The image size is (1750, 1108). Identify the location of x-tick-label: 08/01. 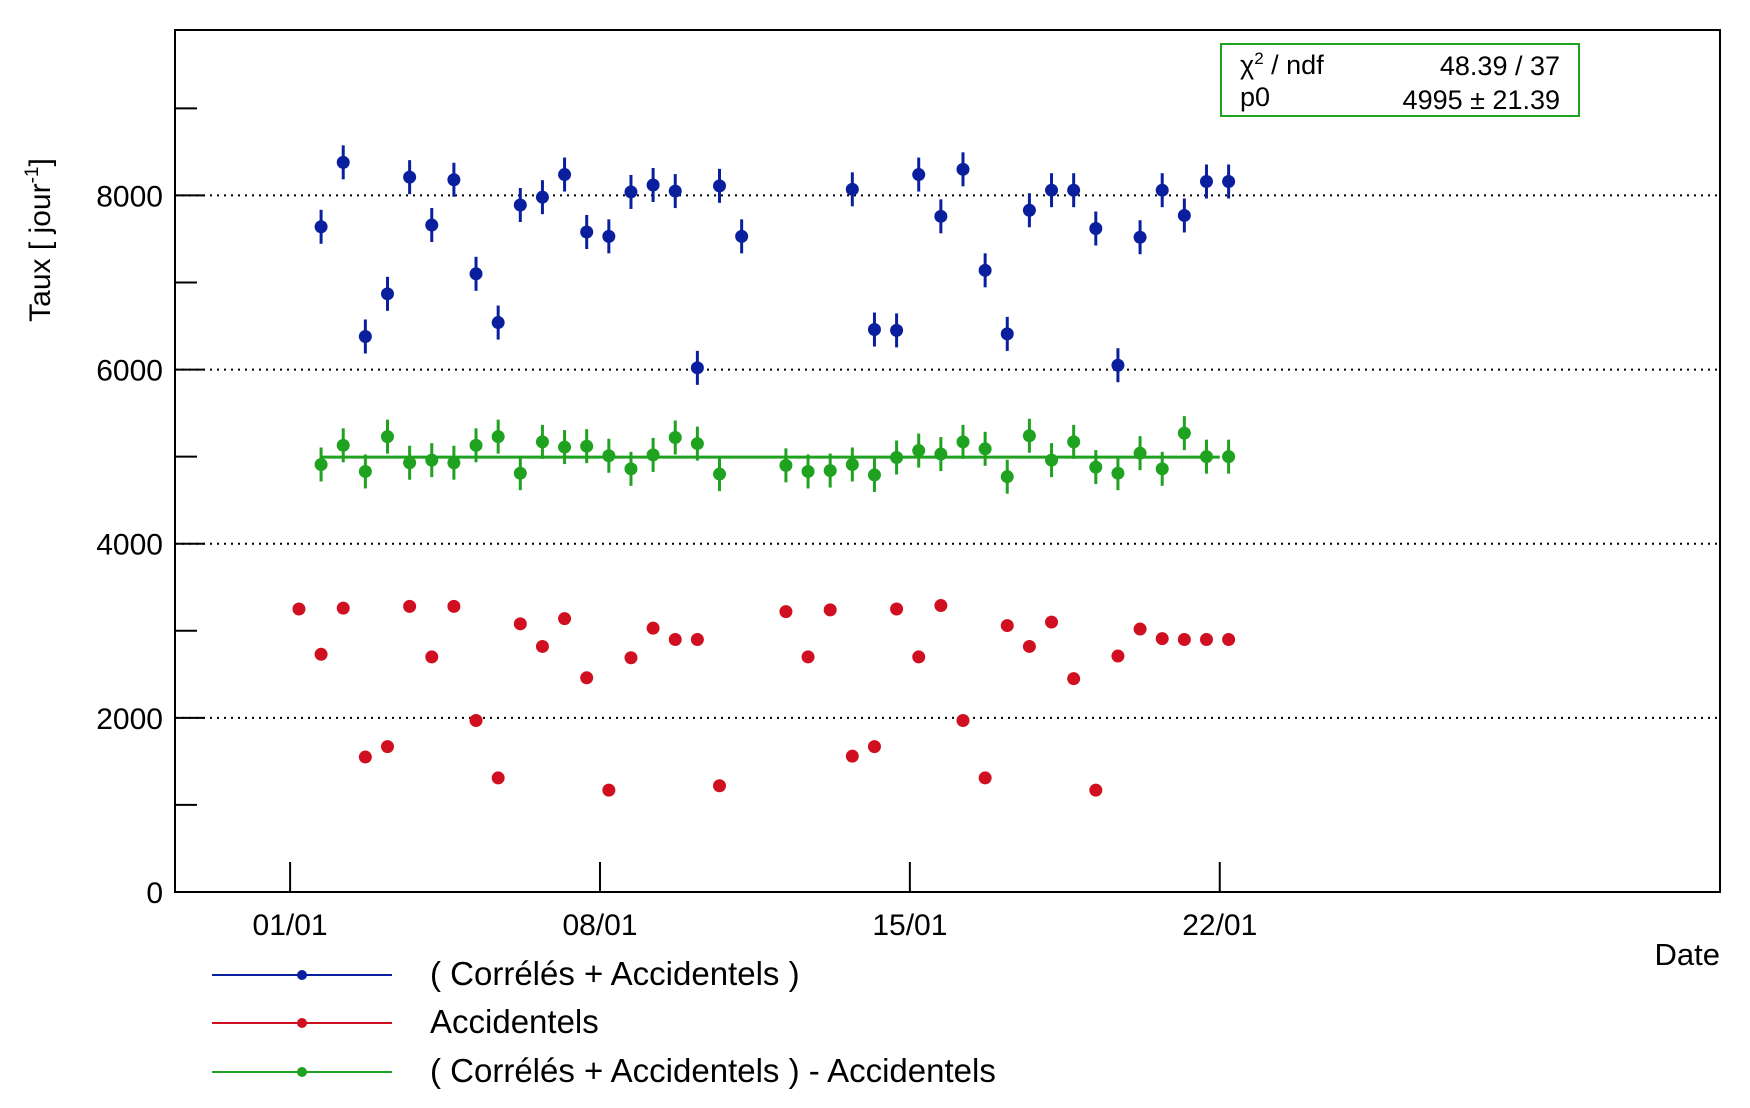
(599, 925).